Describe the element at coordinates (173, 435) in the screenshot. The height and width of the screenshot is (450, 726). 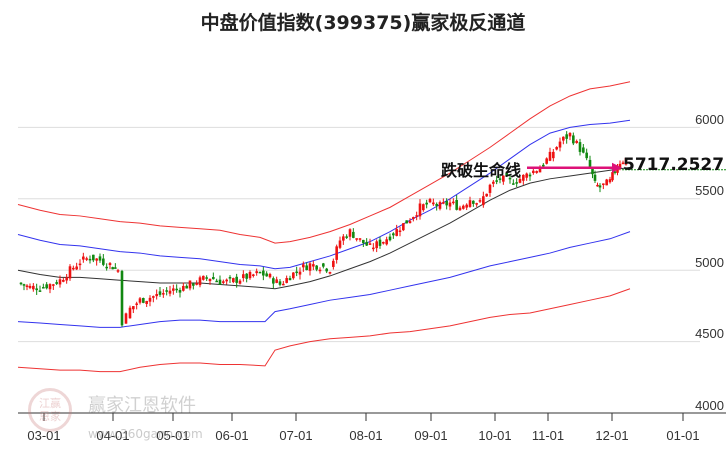
I see `x-tick-05-01: 05-01` at that location.